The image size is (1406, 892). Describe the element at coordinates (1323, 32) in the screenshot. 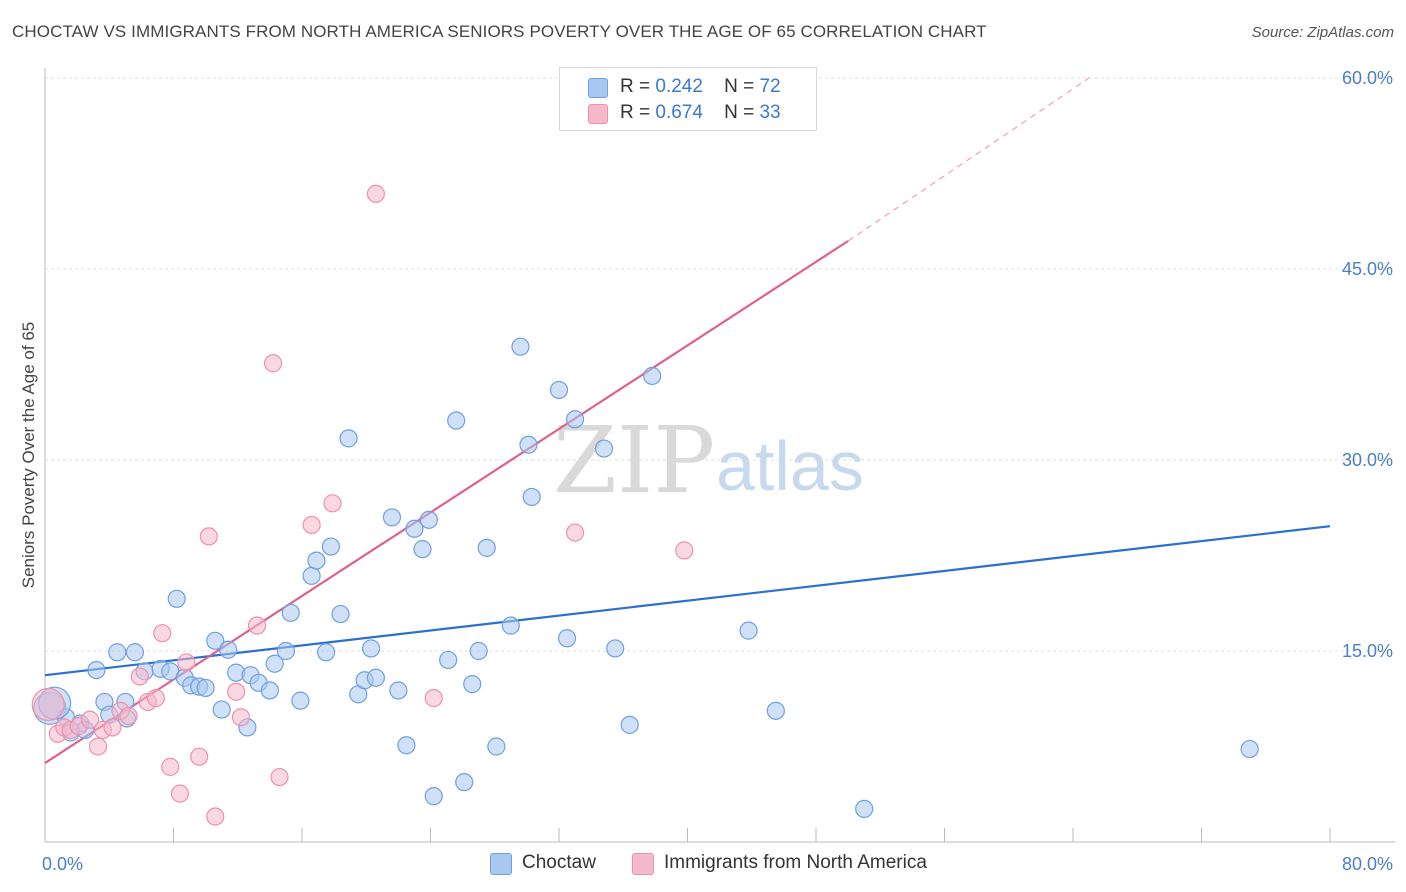

I see `source-note: Source: ZipAtlas.com` at that location.